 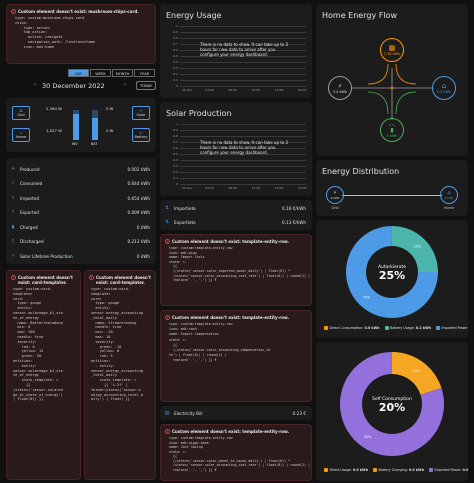 I want to click on home-icon: ⌂, so click(x=21, y=133).